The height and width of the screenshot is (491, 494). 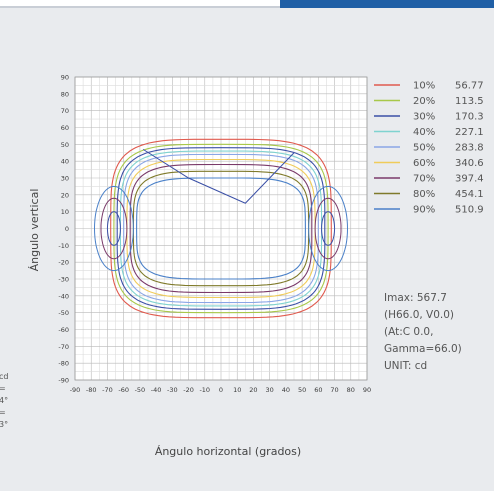 What do you see at coordinates (65, 111) in the screenshot?
I see `y-tick-label: 70` at bounding box center [65, 111].